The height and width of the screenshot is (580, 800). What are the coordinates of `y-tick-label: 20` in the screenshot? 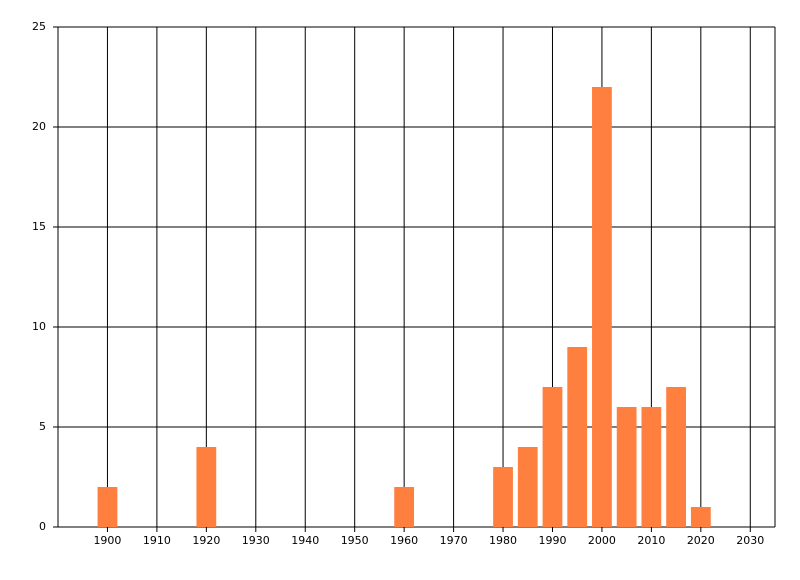 It's located at (39, 126).